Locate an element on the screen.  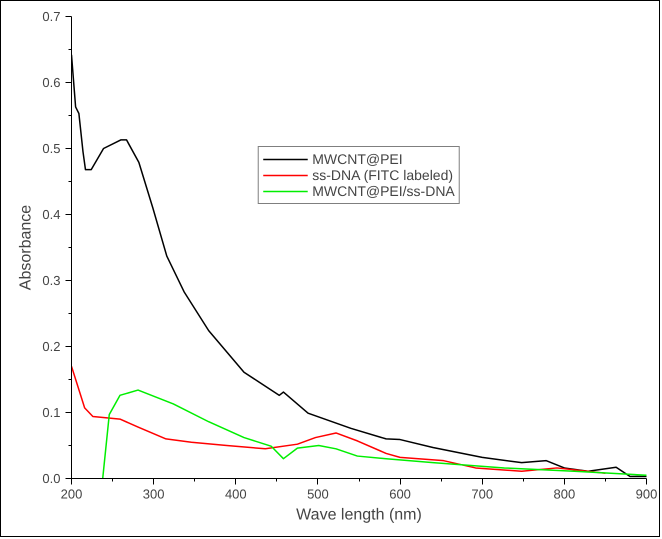
x-axis-title: Wave length (nm) is located at coordinates (359, 515).